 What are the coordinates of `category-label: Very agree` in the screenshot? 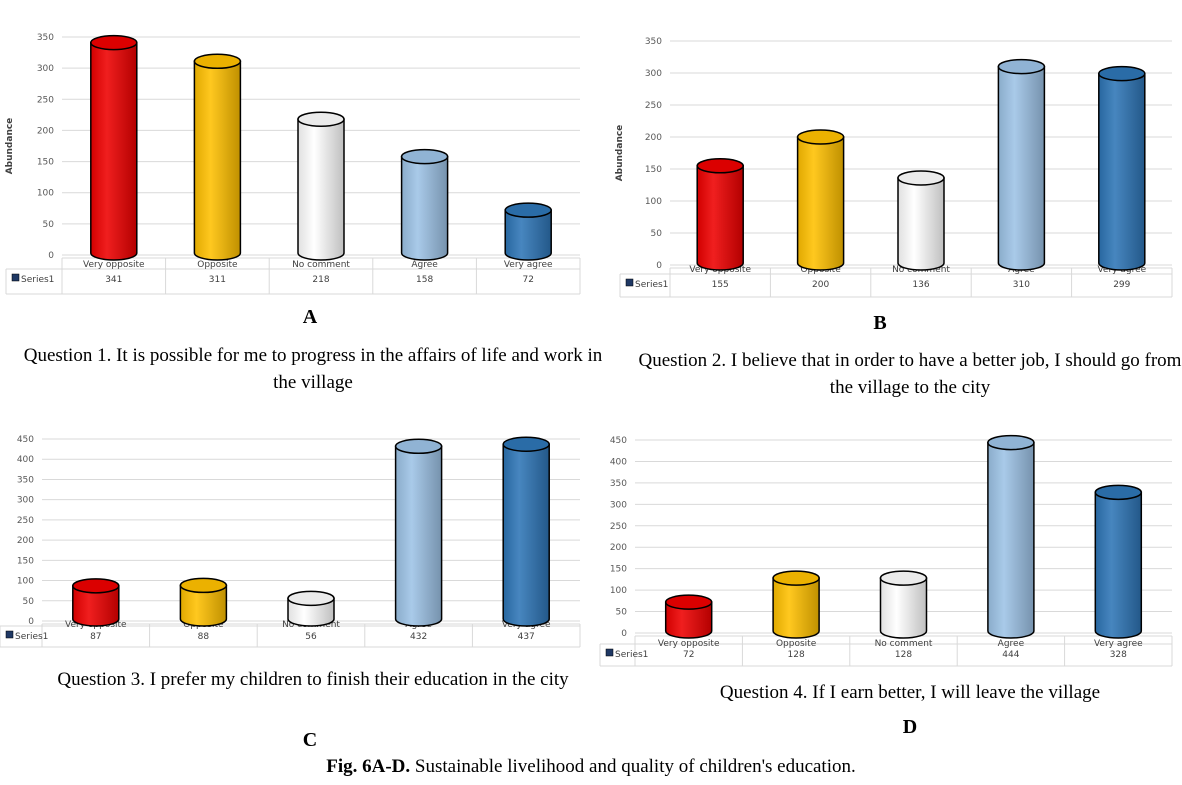 It's located at (1118, 644).